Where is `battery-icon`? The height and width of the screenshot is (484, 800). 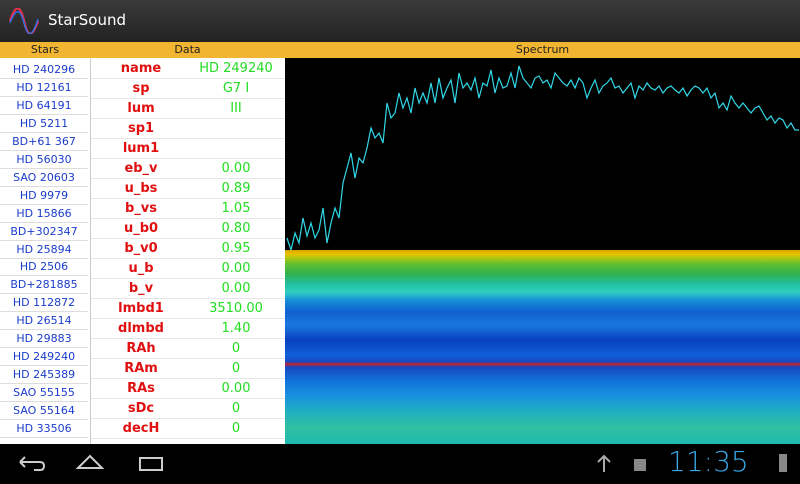
battery-icon is located at coordinates (783, 463).